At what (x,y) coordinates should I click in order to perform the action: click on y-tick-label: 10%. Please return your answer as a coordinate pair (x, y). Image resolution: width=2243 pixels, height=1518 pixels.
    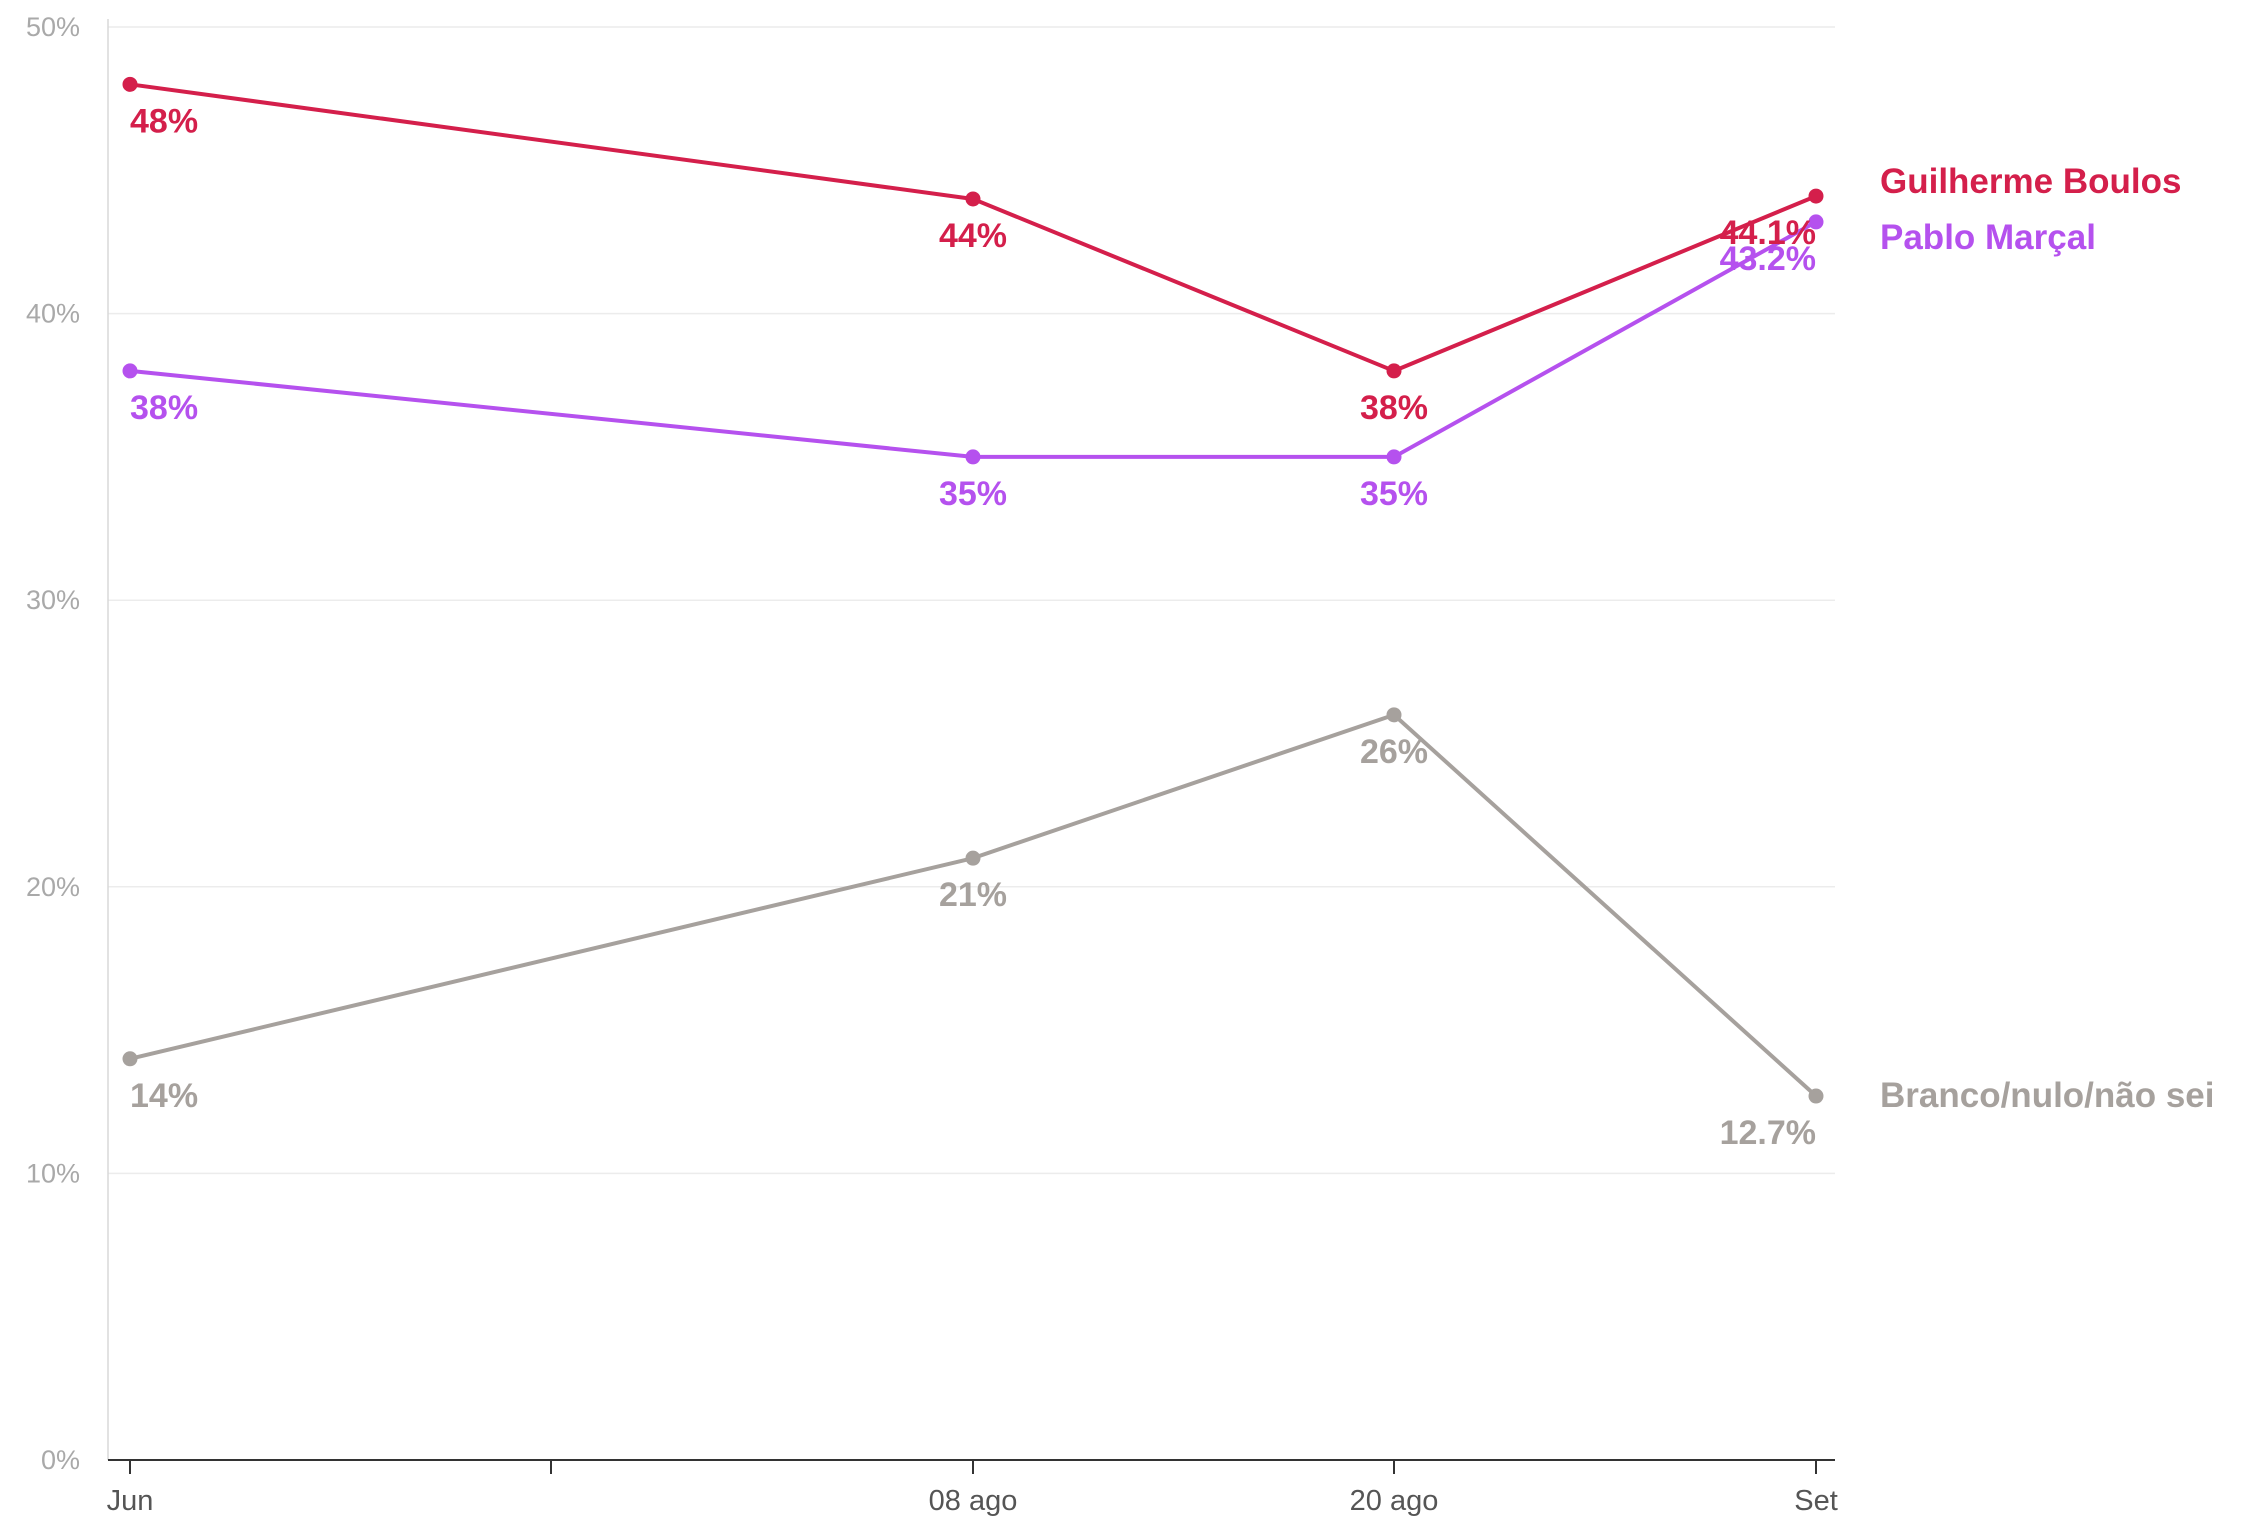
    Looking at the image, I should click on (53, 1173).